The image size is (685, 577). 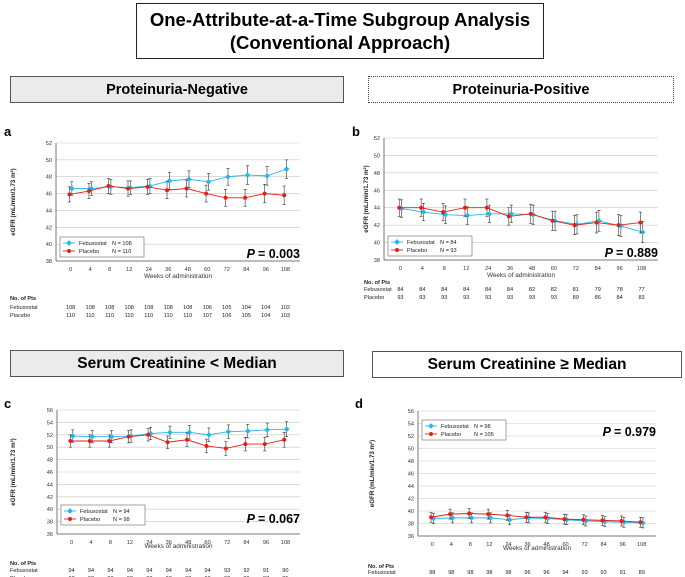 I want to click on p-value: P = 0.067, so click(x=273, y=519).